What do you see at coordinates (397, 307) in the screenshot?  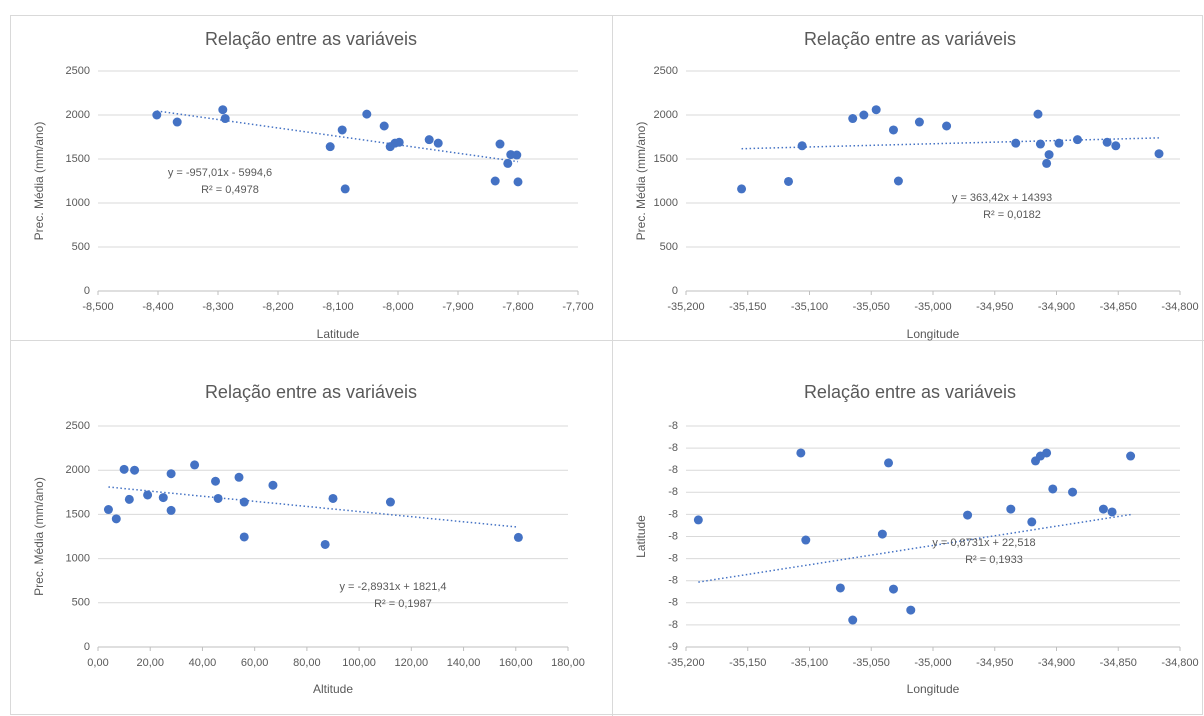 I see `x-tick-label: -8,000` at bounding box center [397, 307].